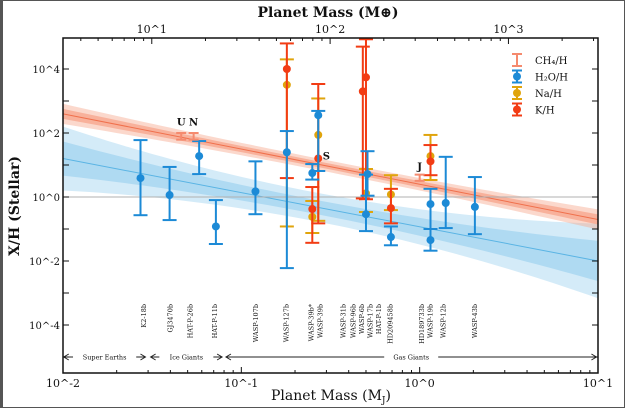  Describe the element at coordinates (330, 29) in the screenshot. I see `x2-tick-label: 10^2` at that location.